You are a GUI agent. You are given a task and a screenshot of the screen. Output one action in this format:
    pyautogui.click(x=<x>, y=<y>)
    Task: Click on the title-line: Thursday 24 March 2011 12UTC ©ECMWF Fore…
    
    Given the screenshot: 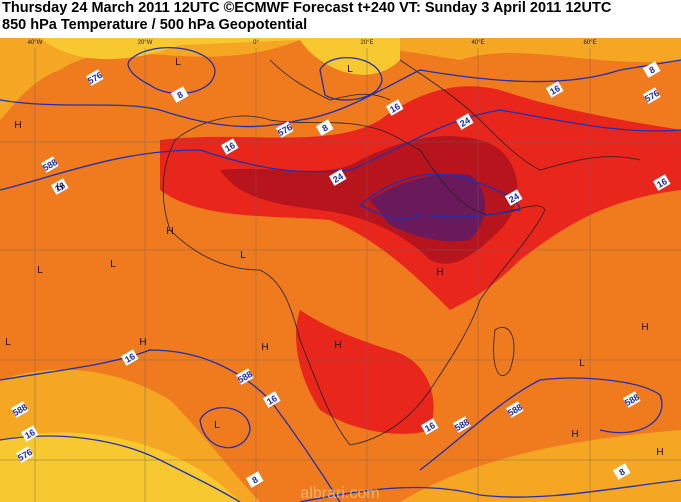 What is the action you would take?
    pyautogui.click(x=307, y=8)
    